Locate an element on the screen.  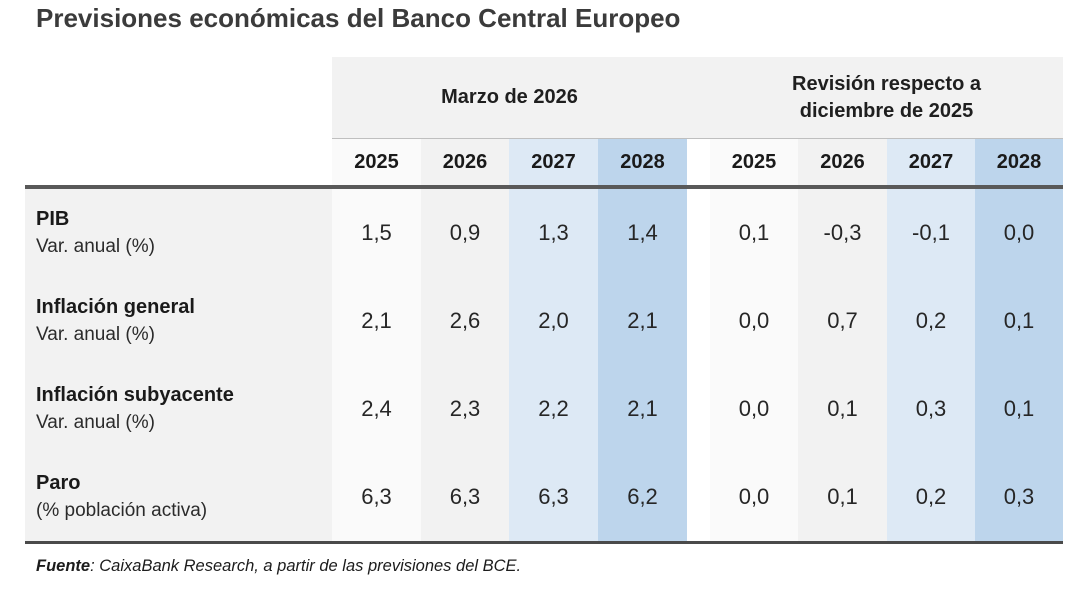
cell-infsub-revision-2026: 0,1 is located at coordinates (842, 409).